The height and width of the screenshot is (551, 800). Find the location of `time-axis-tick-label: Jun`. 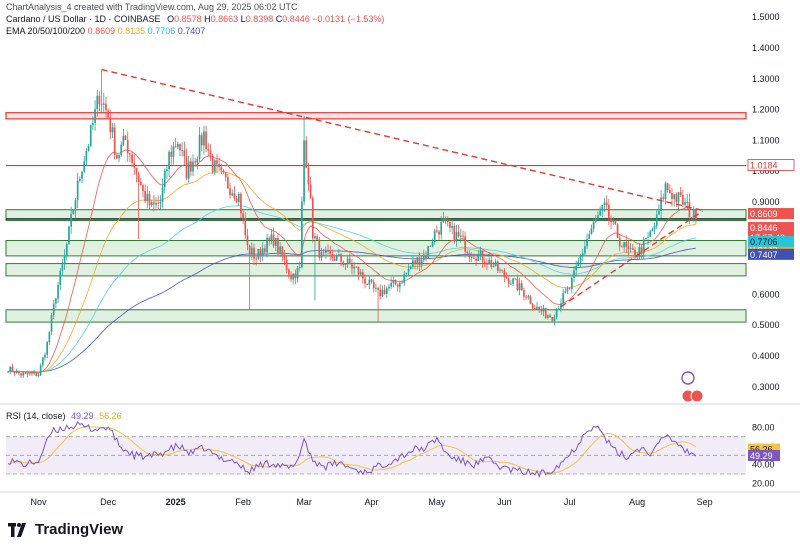

time-axis-tick-label: Jun is located at coordinates (504, 502).